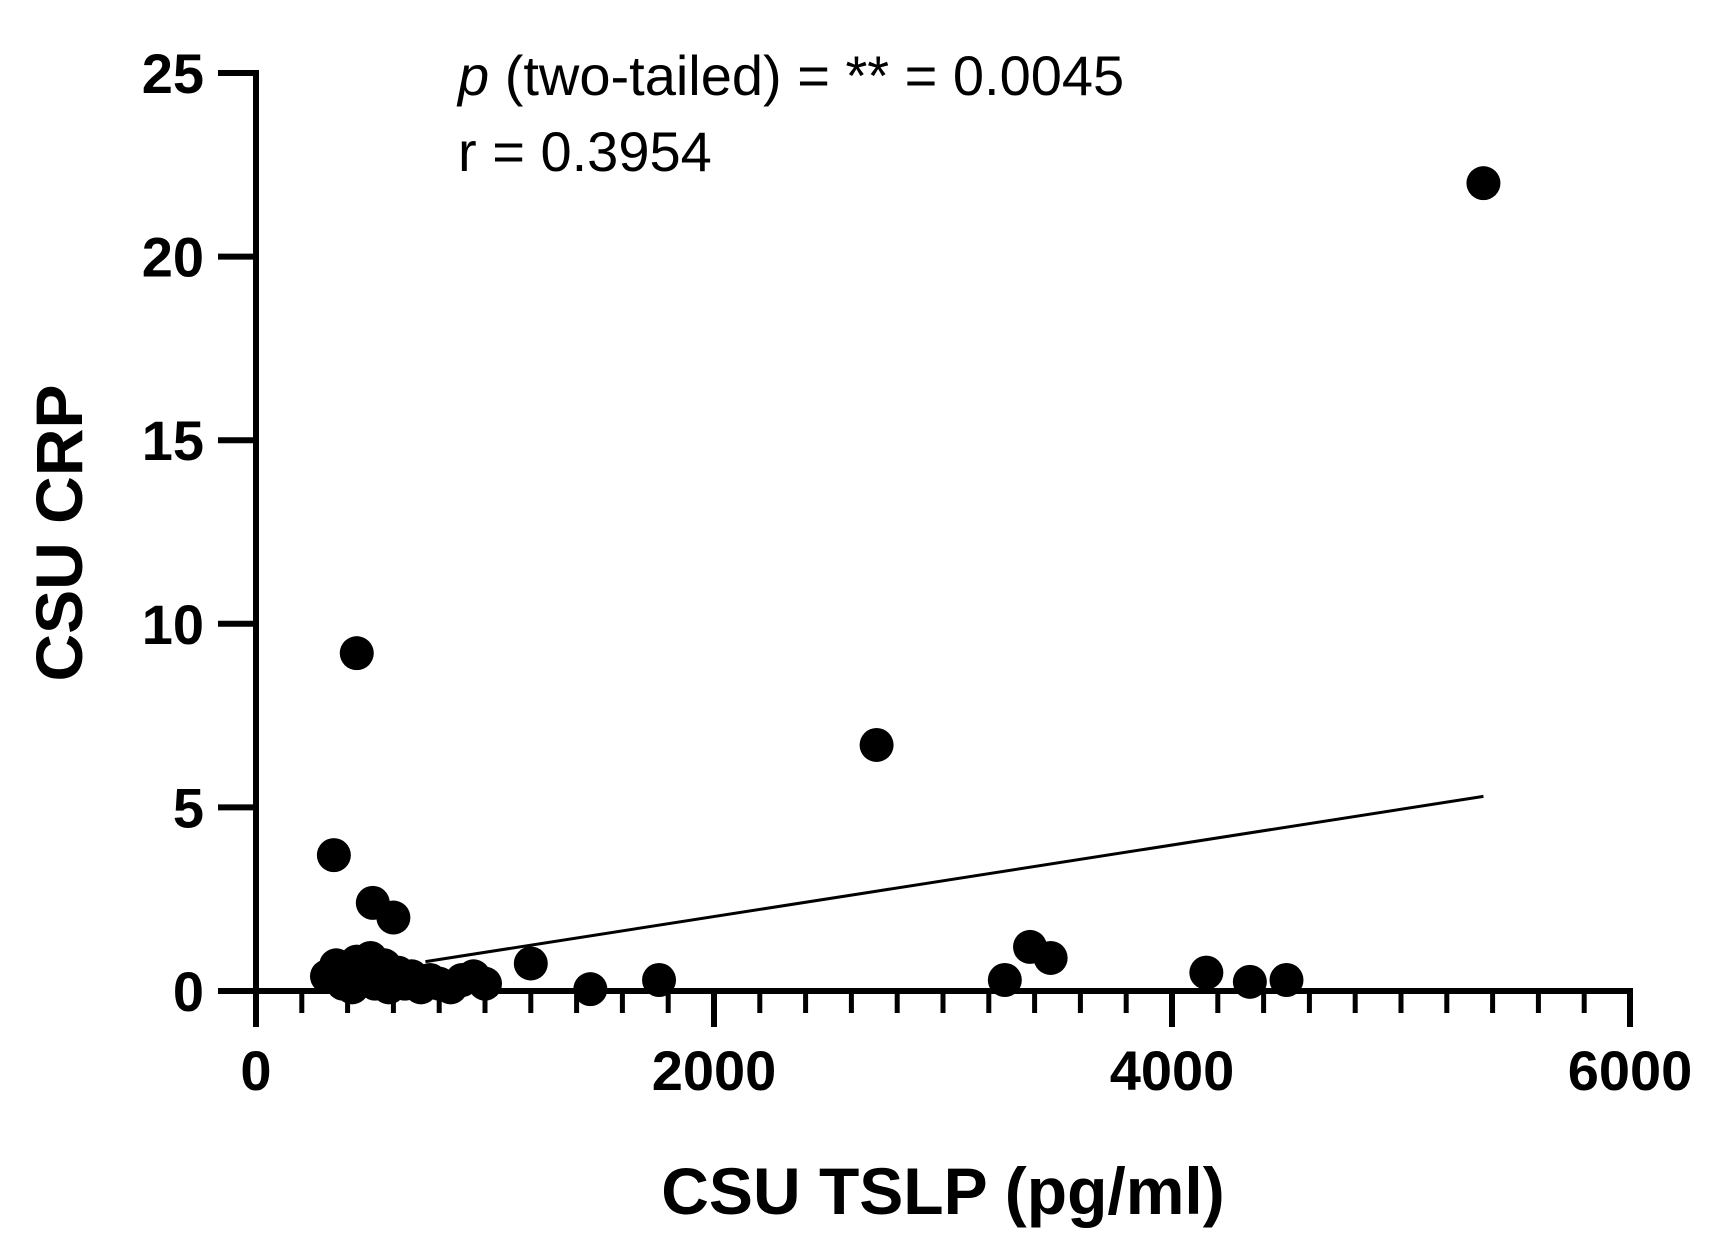 The height and width of the screenshot is (1259, 1728). I want to click on y-axis-title: CSU CRP, so click(59, 532).